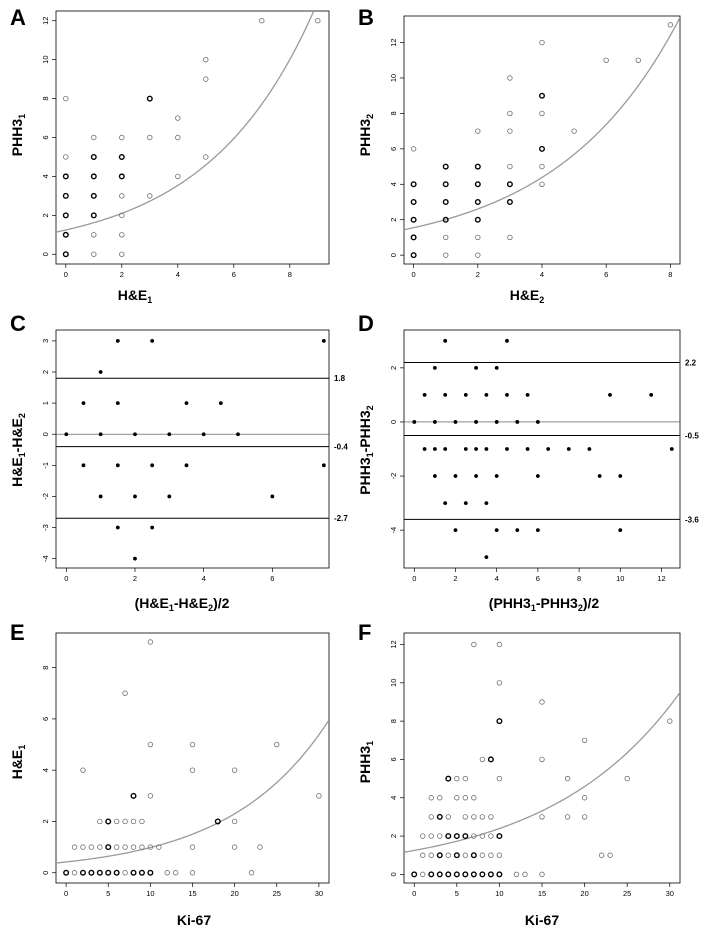 Image resolution: width=712 pixels, height=938 pixels. Describe the element at coordinates (341, 518) in the screenshot. I see `reference-line-label: -2.7` at that location.